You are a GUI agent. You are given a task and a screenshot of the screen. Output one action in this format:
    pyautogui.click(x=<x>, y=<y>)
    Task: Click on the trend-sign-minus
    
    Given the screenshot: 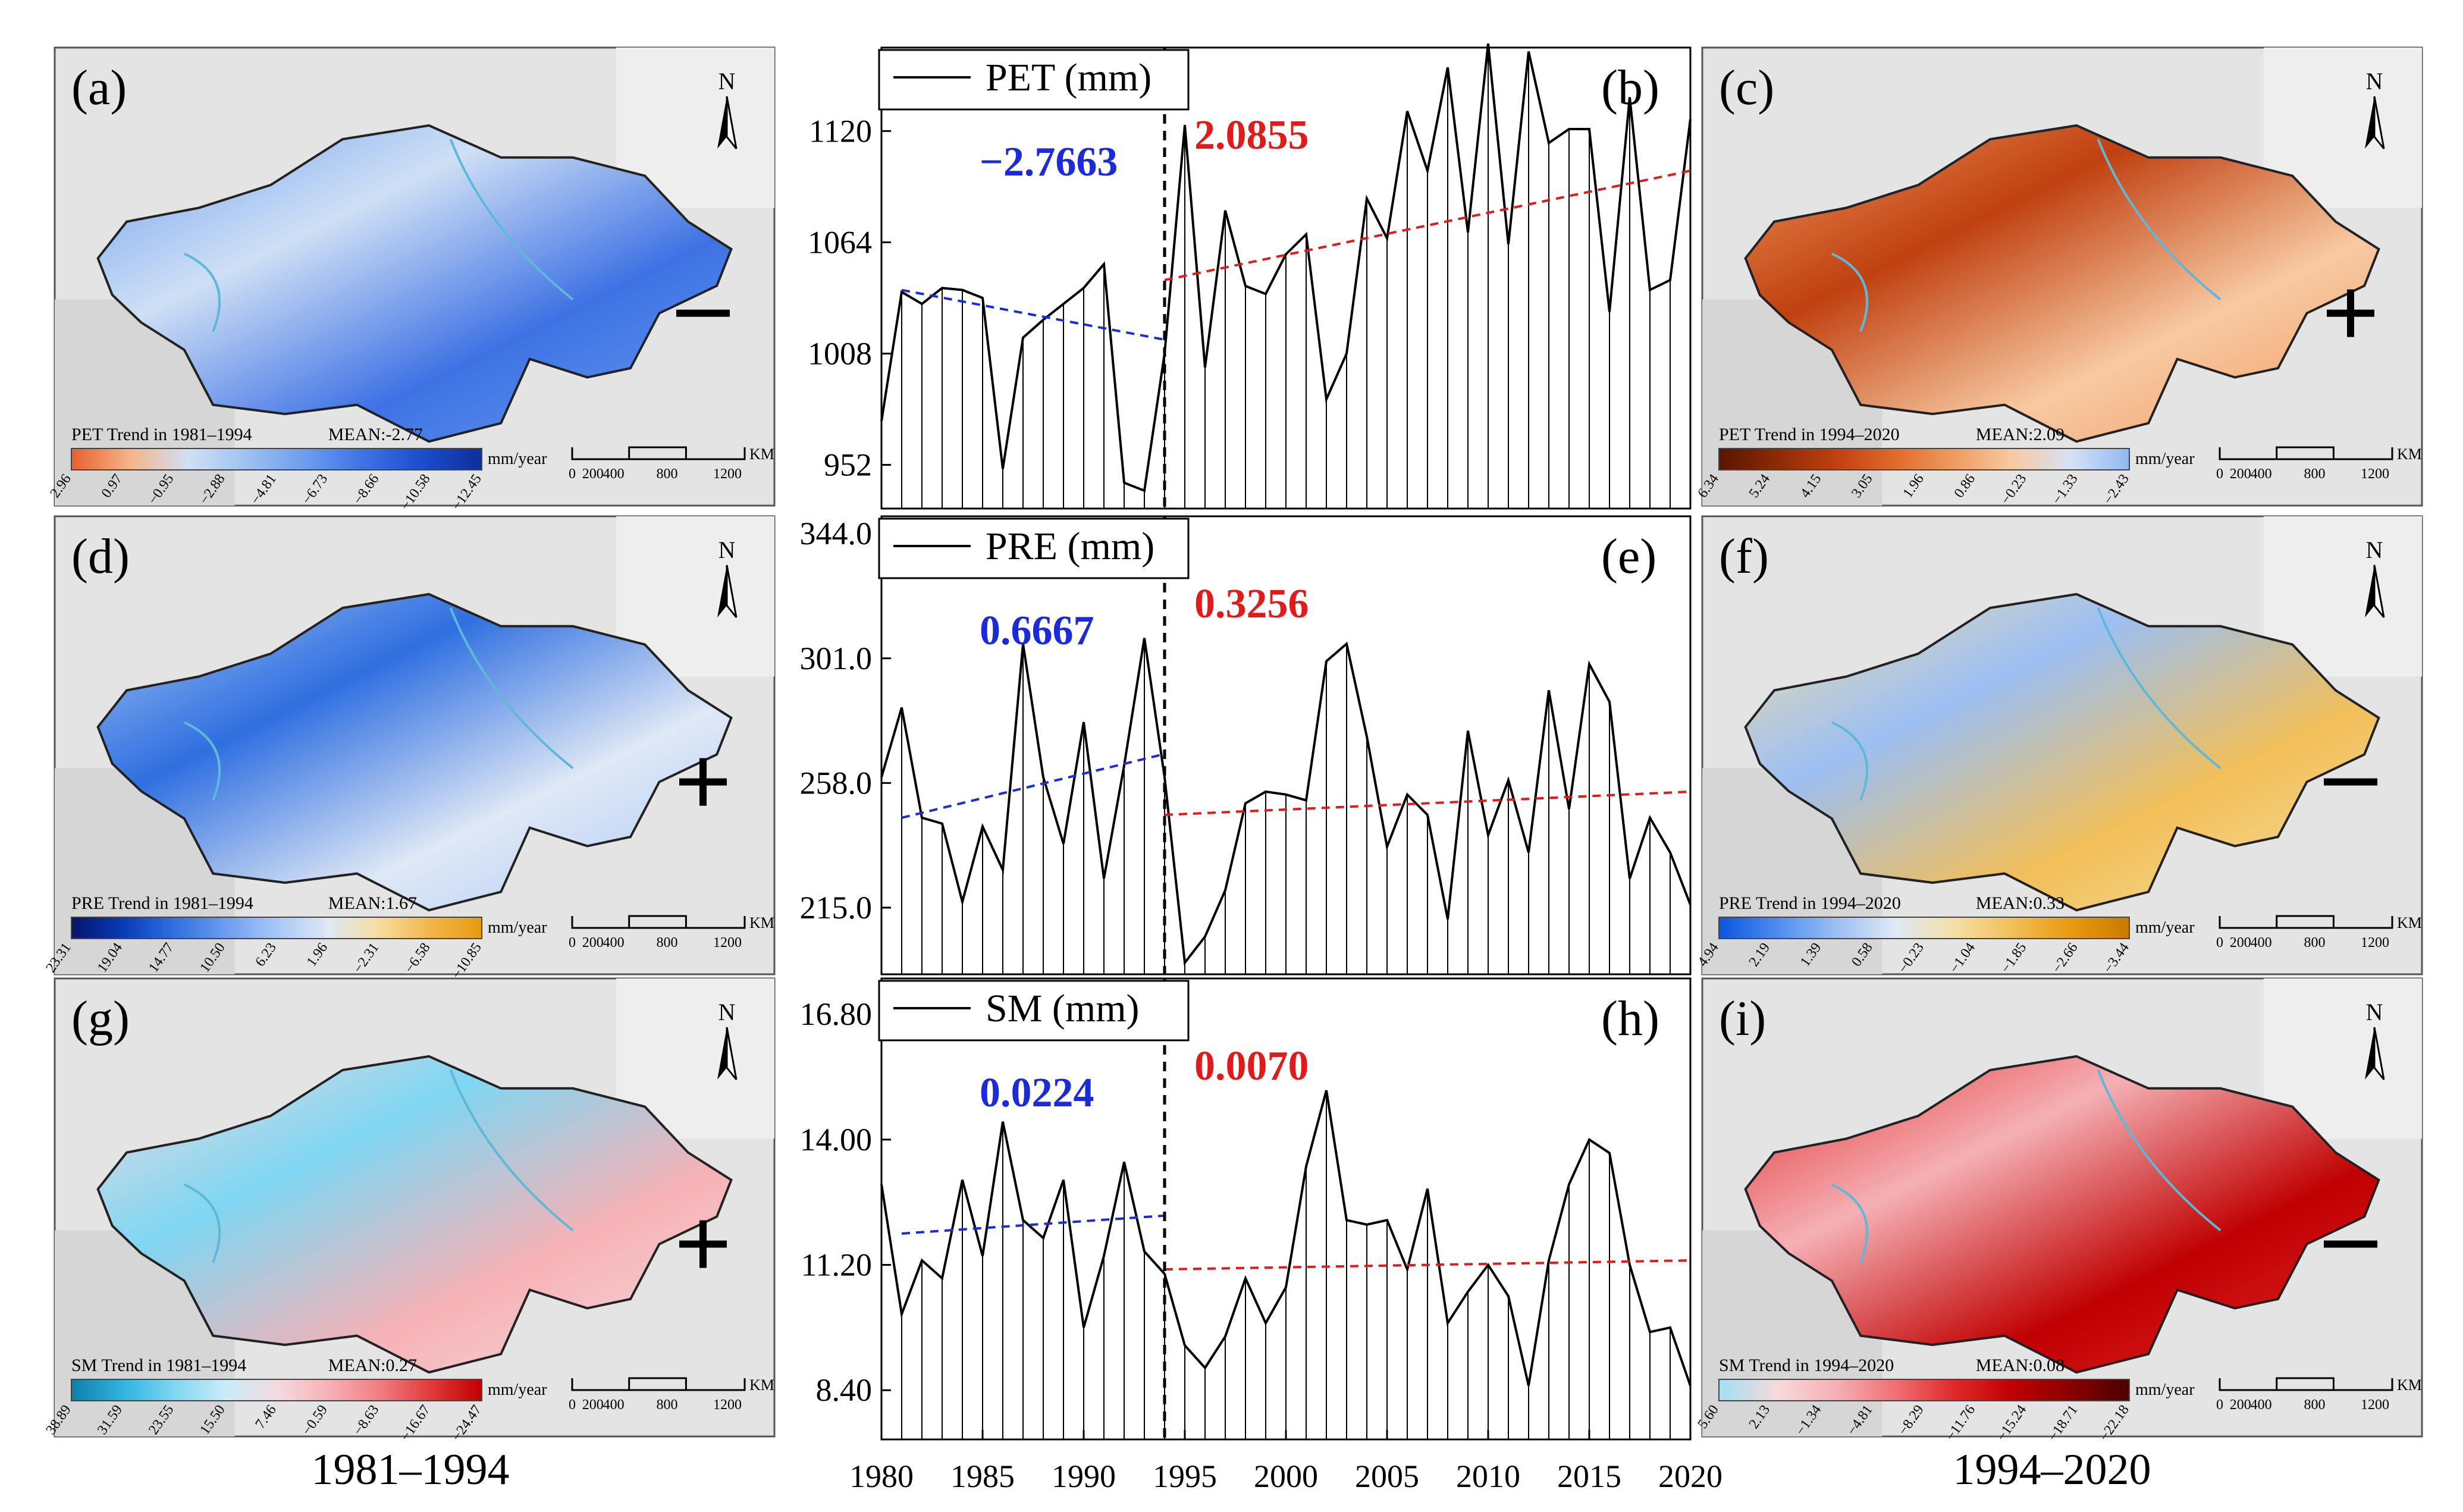 What is the action you would take?
    pyautogui.click(x=2350, y=782)
    